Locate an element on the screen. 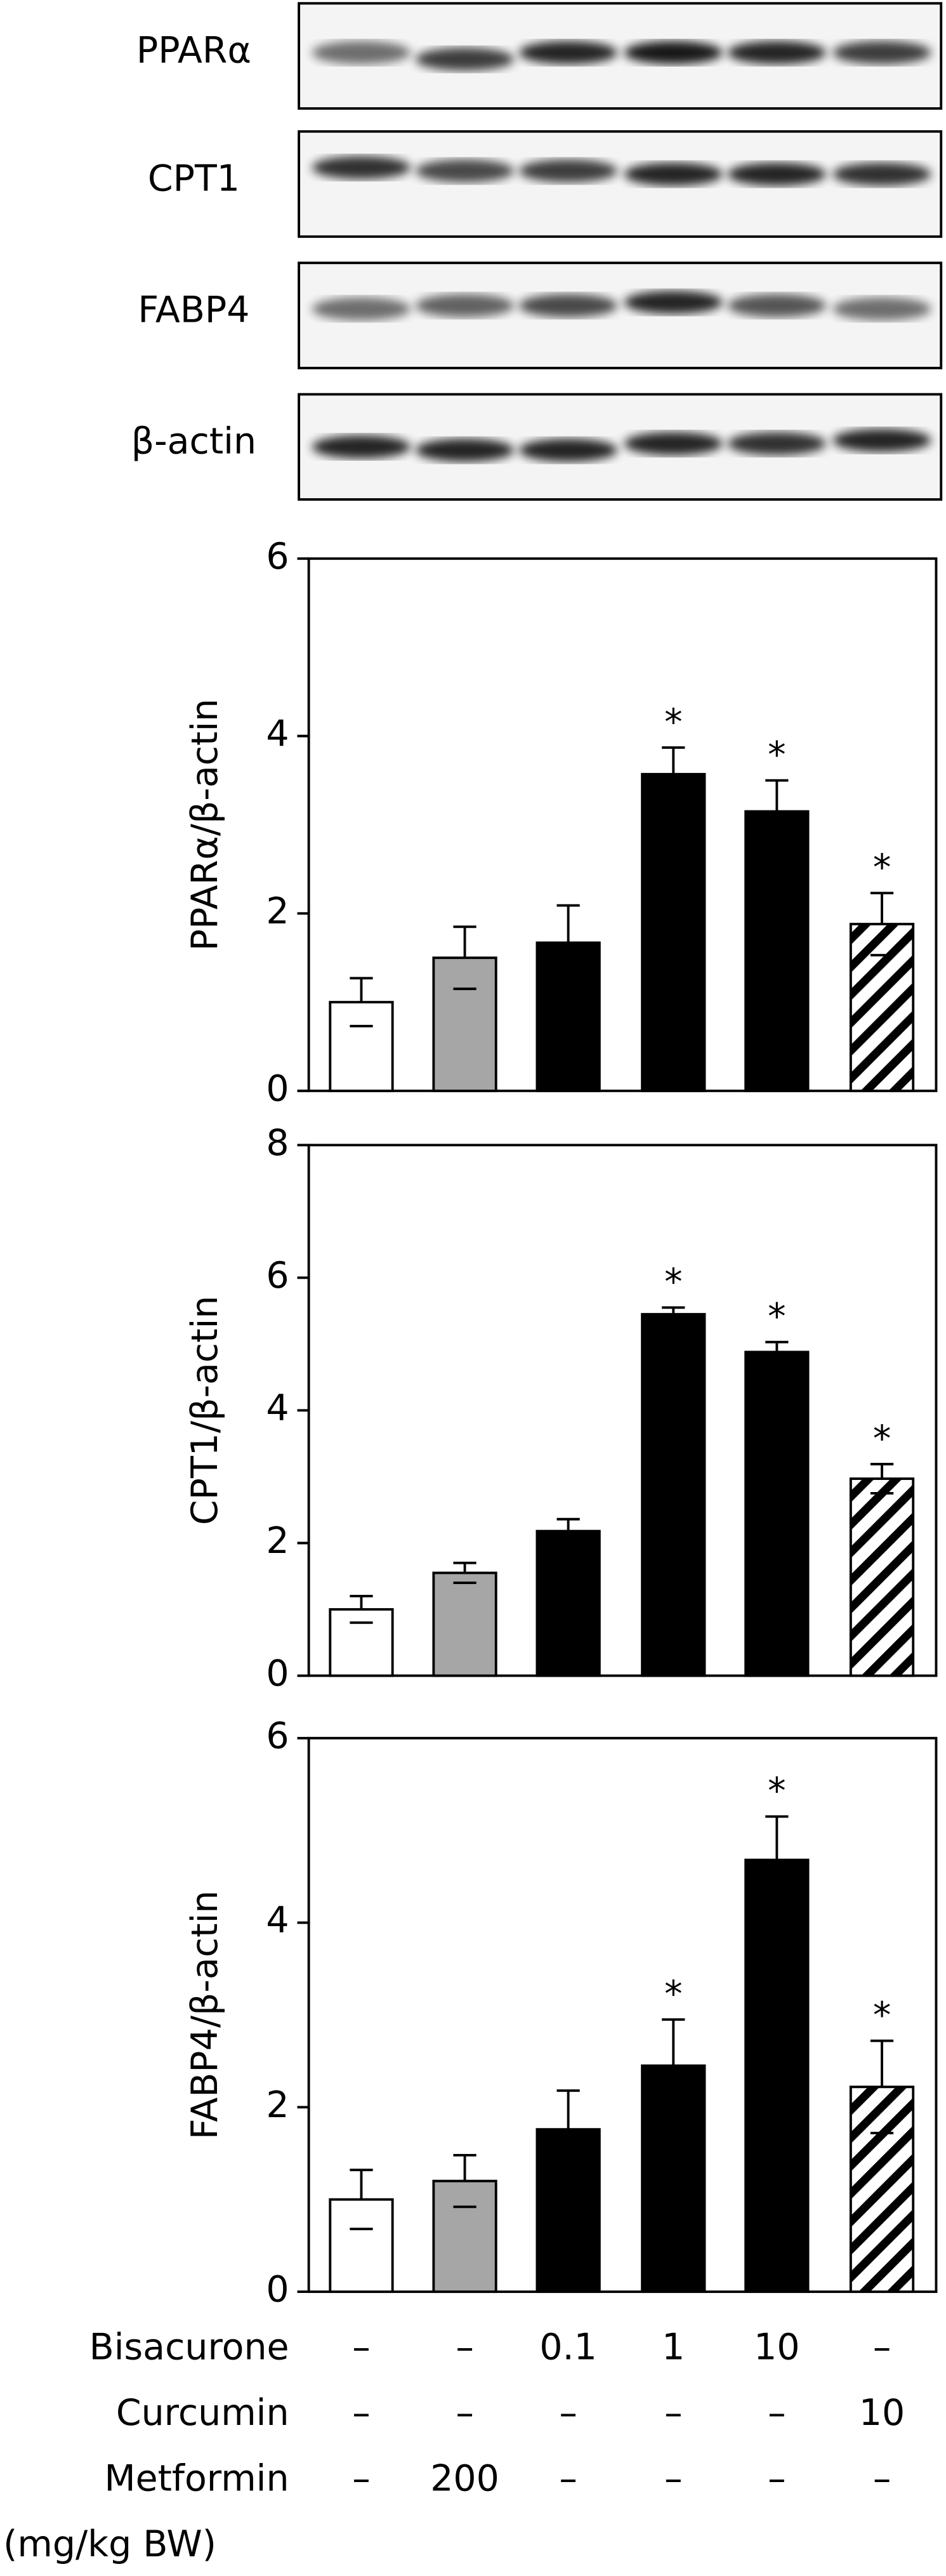 This screenshot has height=2576, width=946. treatment-unit: (mg/kg BW) is located at coordinates (109, 2544).